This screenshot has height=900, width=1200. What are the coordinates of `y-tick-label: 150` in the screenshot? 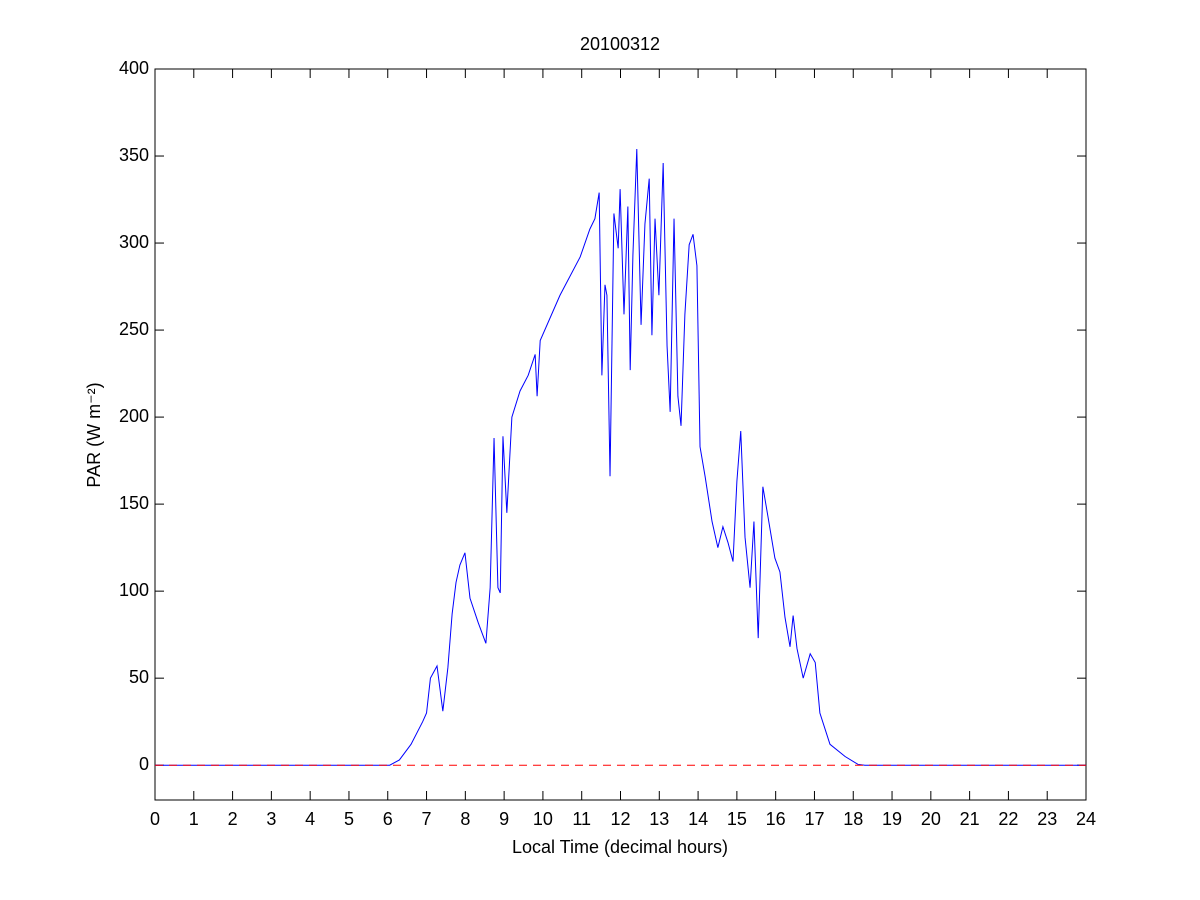 It's located at (134, 503).